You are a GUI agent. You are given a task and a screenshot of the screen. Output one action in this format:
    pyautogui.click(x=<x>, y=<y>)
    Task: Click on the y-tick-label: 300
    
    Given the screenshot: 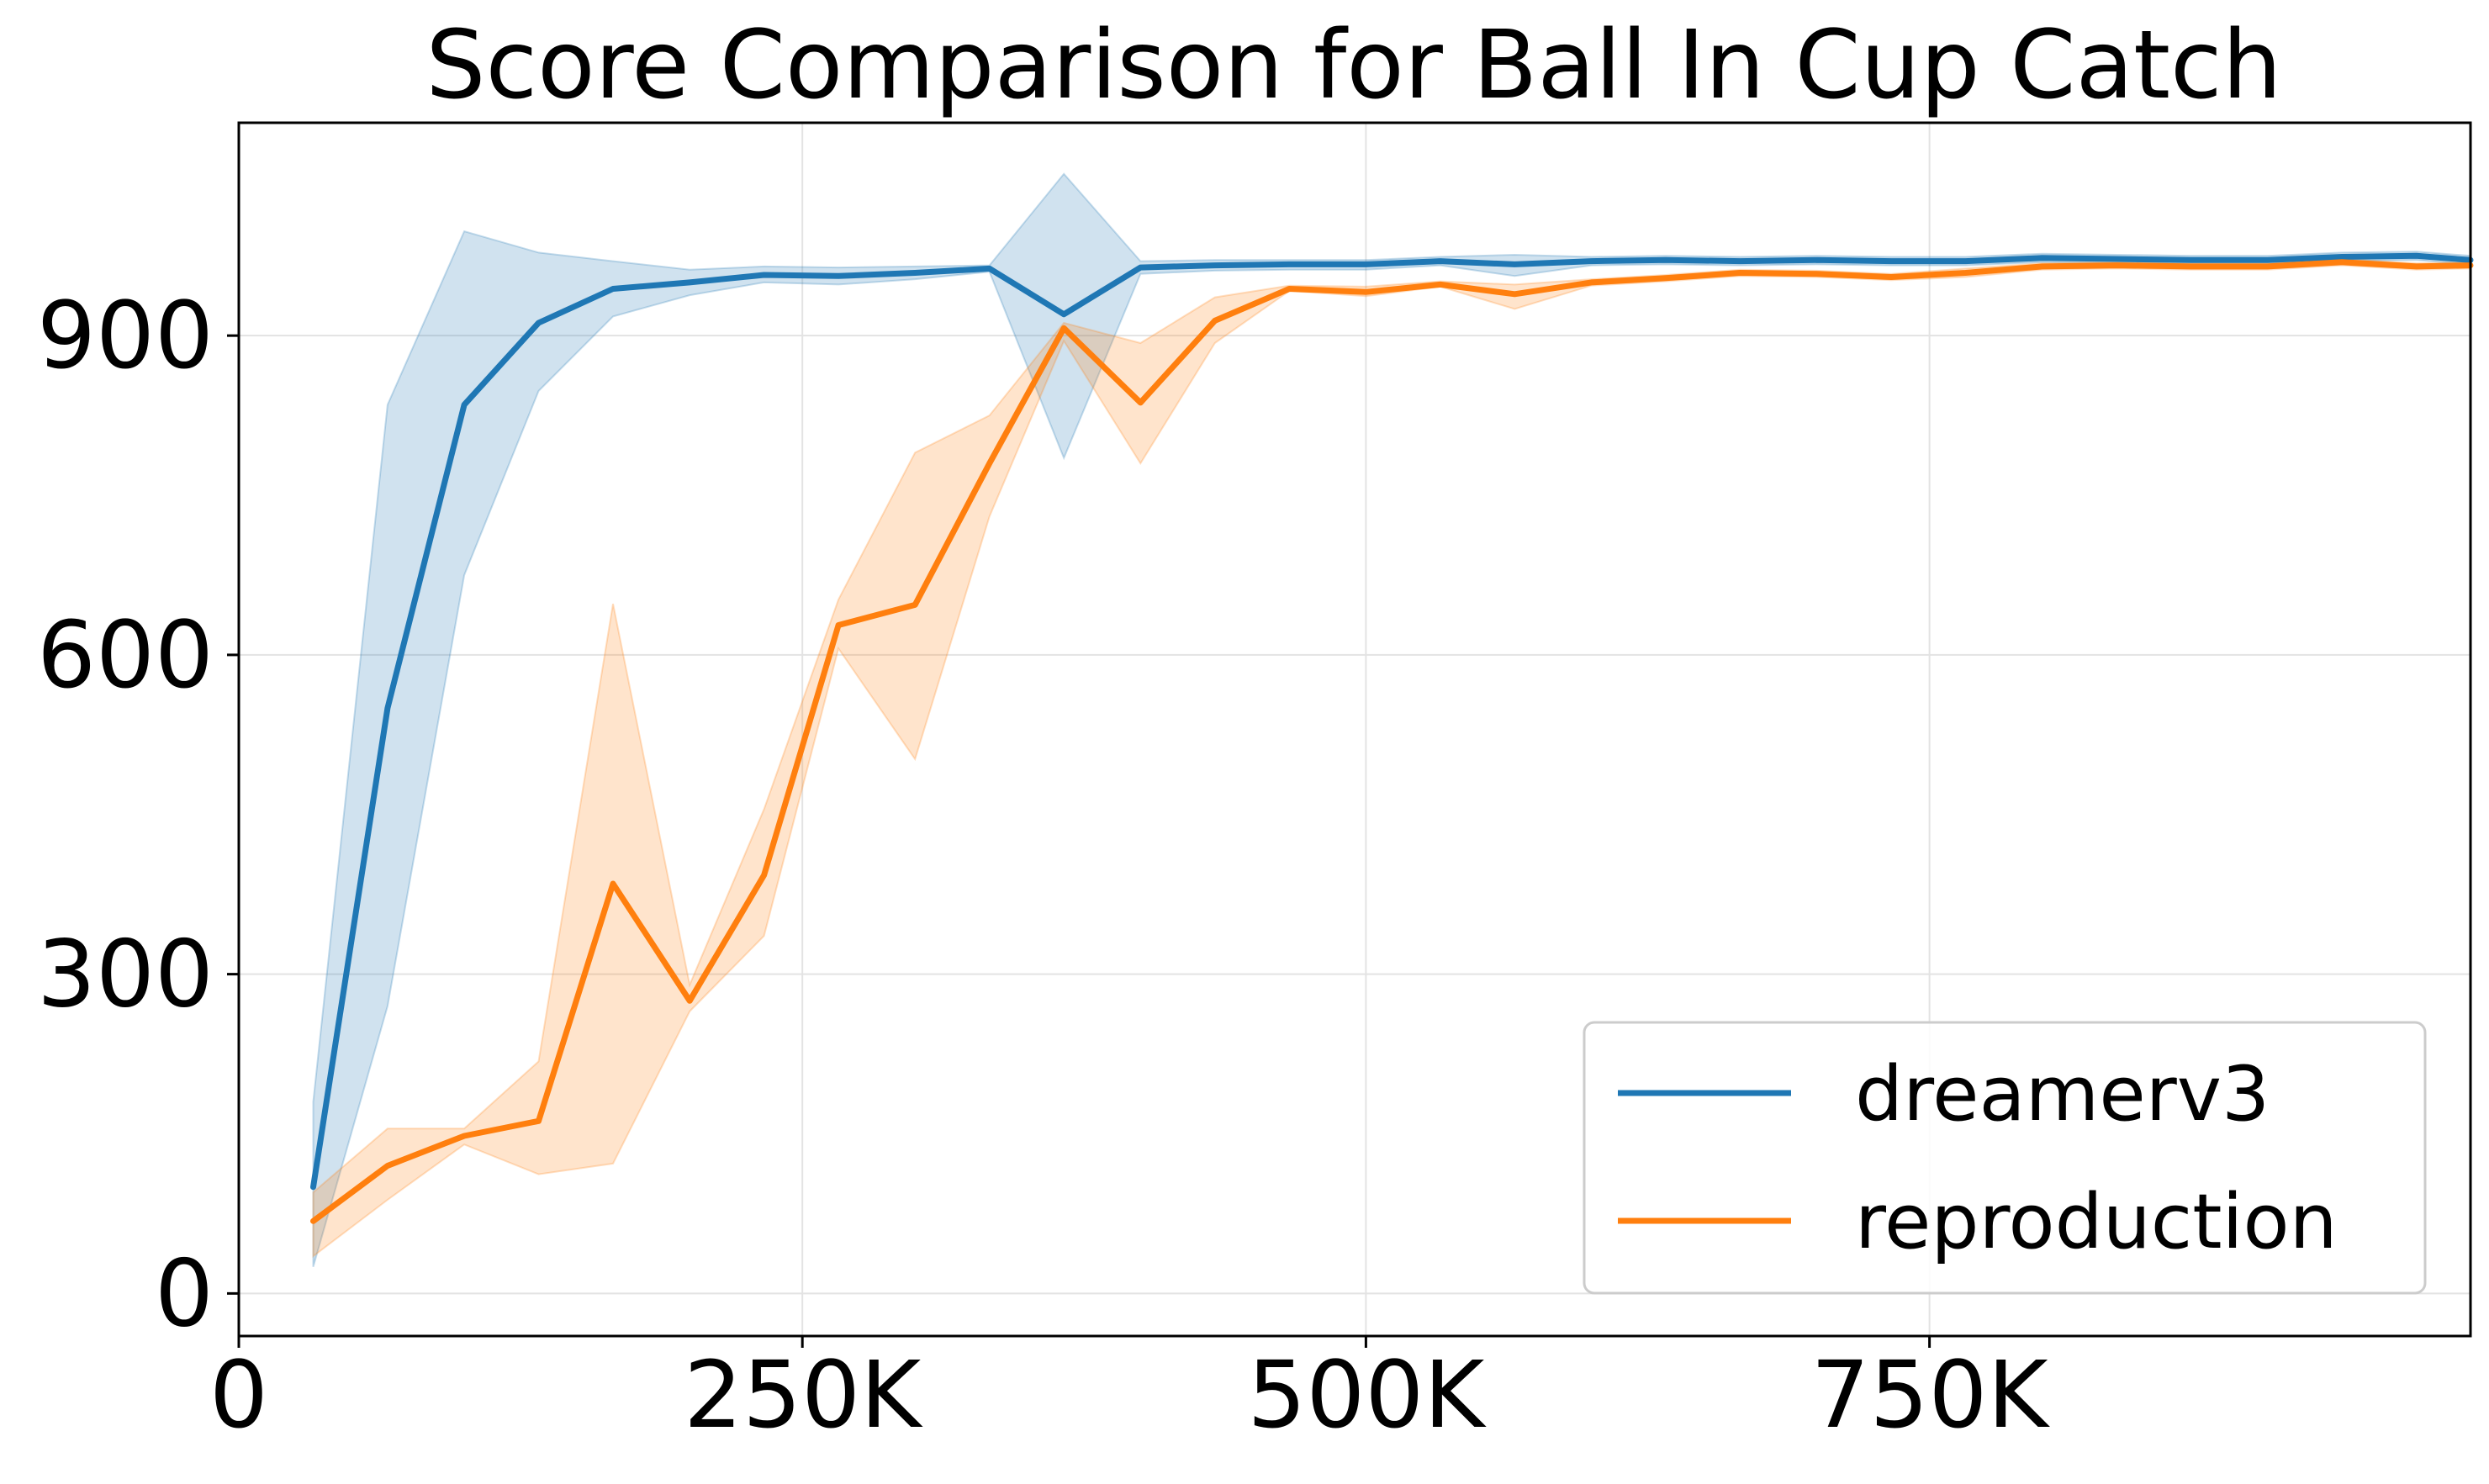 What is the action you would take?
    pyautogui.click(x=125, y=975)
    